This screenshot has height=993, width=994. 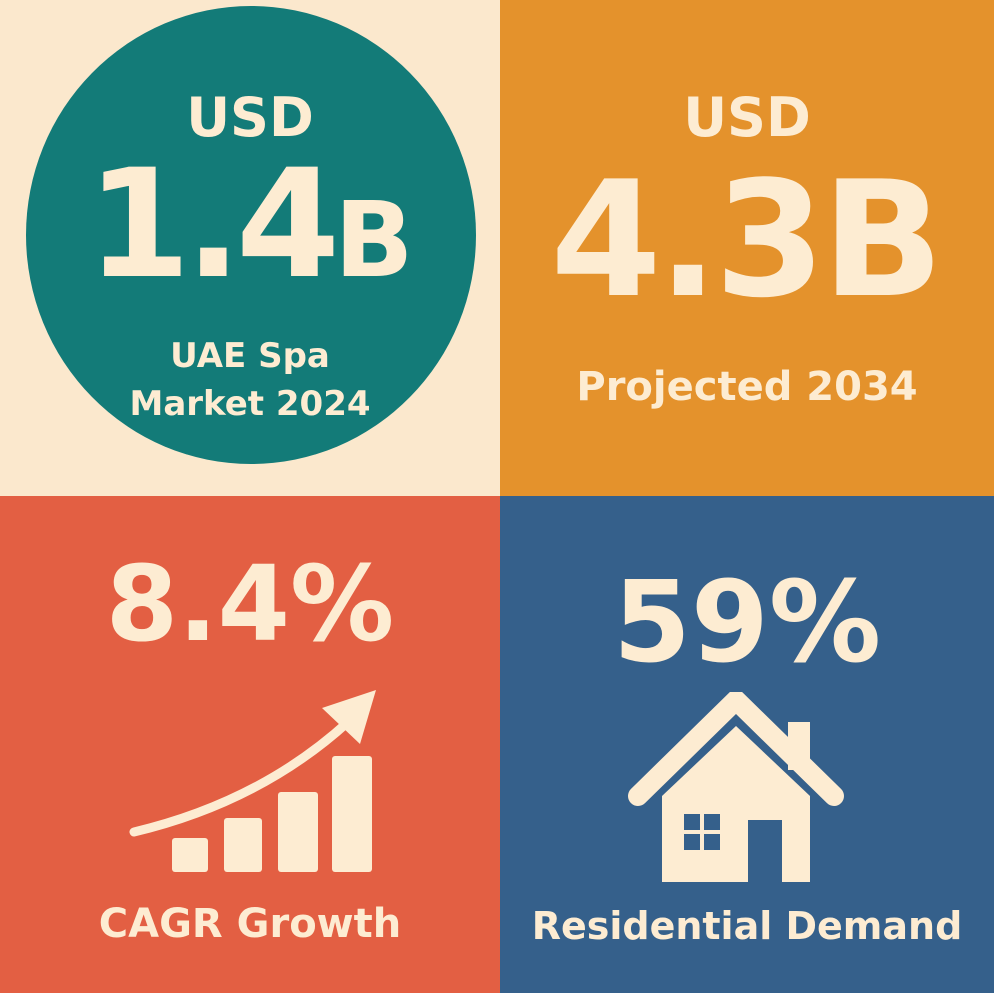 I want to click on projection-currency: USD, so click(x=747, y=117).